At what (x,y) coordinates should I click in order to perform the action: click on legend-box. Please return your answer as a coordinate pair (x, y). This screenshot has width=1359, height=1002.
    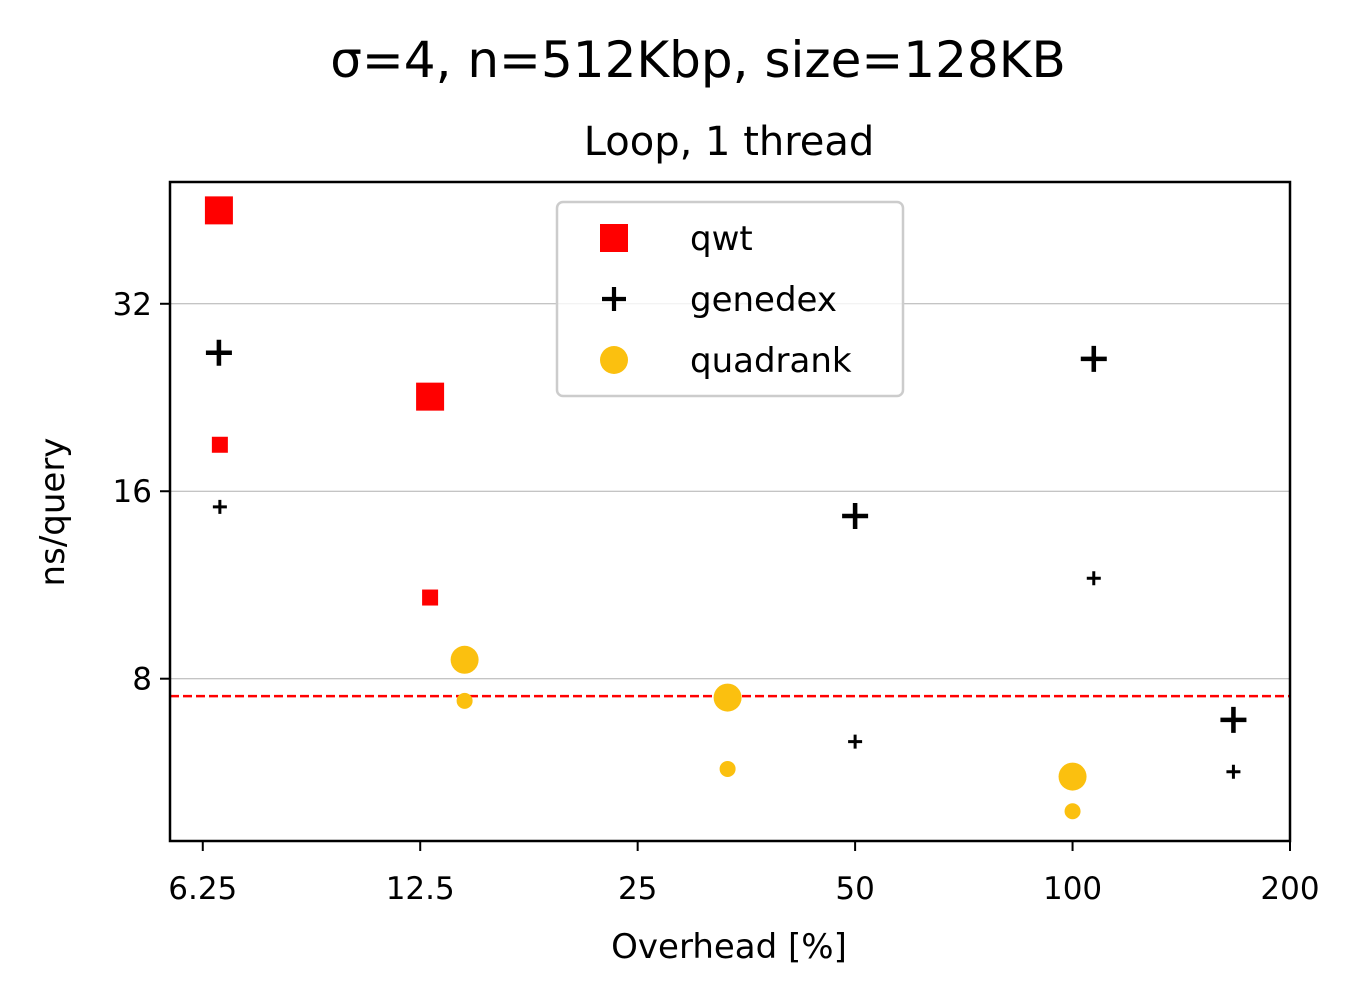
    Looking at the image, I should click on (730, 299).